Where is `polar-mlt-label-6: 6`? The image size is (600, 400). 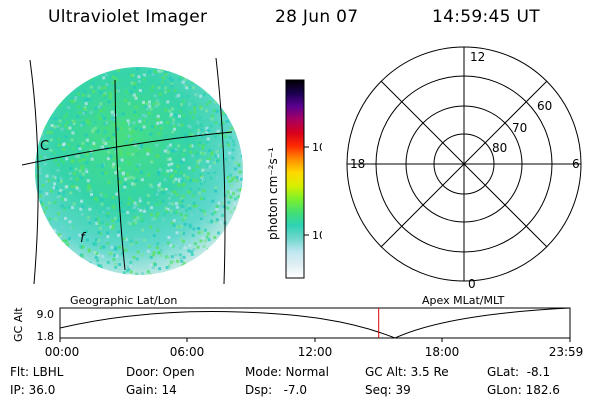 polar-mlt-label-6: 6 is located at coordinates (576, 164).